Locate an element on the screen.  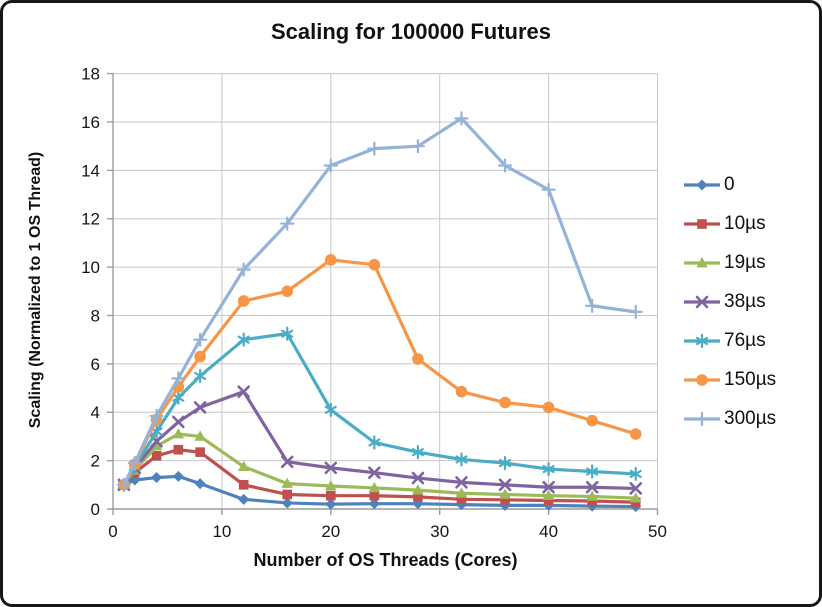
series-10µs is located at coordinates (380, 476).